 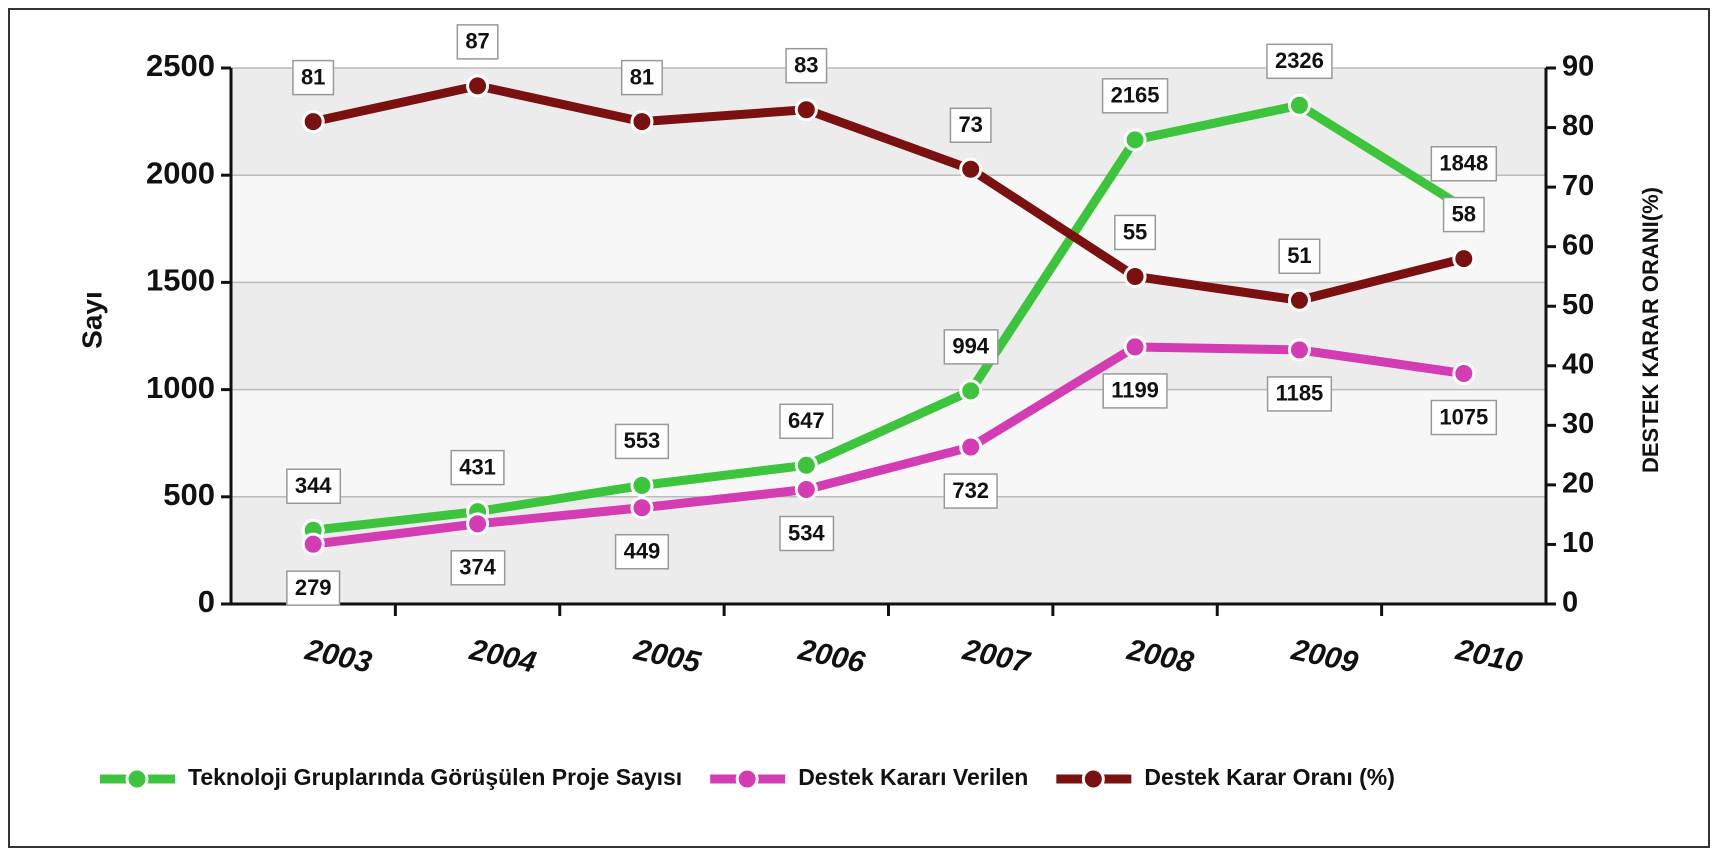 I want to click on data-label: 534, so click(x=806, y=532).